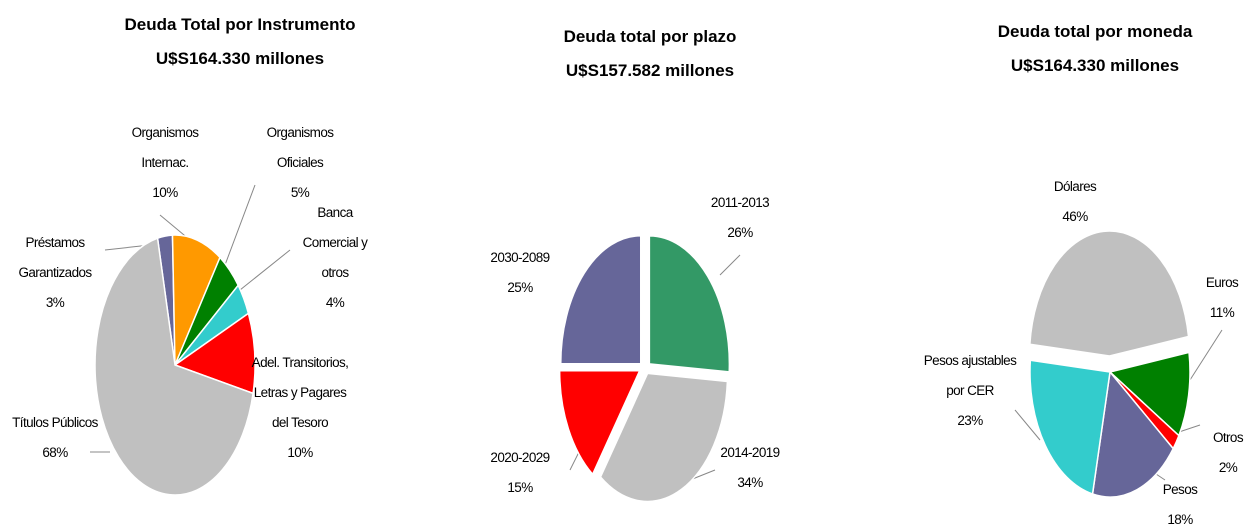  I want to click on value-label: 23%, so click(970, 420).